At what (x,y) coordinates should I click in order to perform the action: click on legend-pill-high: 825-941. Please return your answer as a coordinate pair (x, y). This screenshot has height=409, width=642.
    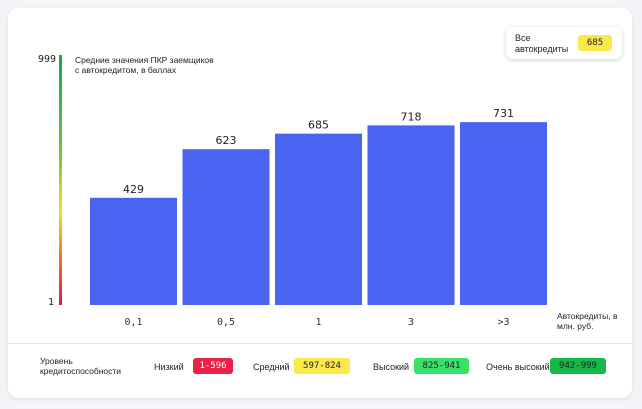
    Looking at the image, I should click on (441, 366).